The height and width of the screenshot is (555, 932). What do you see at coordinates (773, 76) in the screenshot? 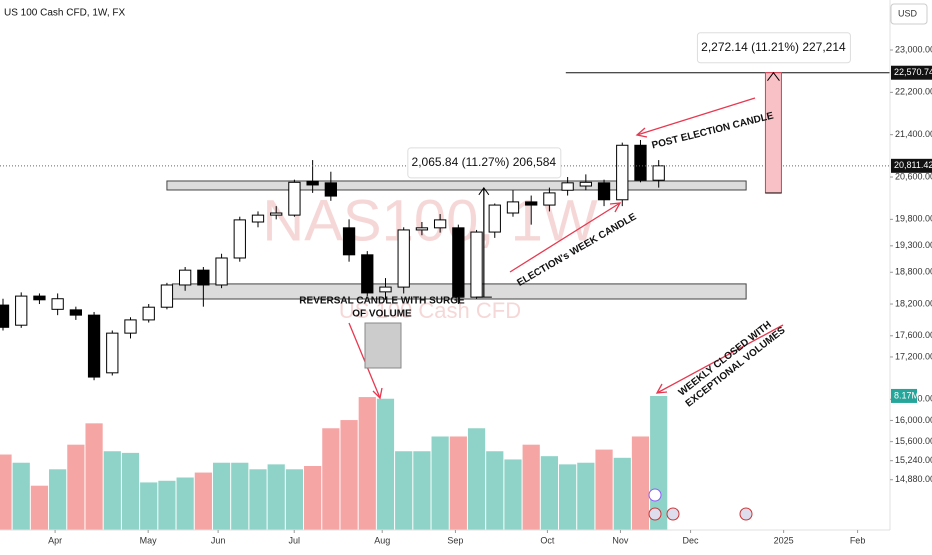
I see `measure-arrowhead` at bounding box center [773, 76].